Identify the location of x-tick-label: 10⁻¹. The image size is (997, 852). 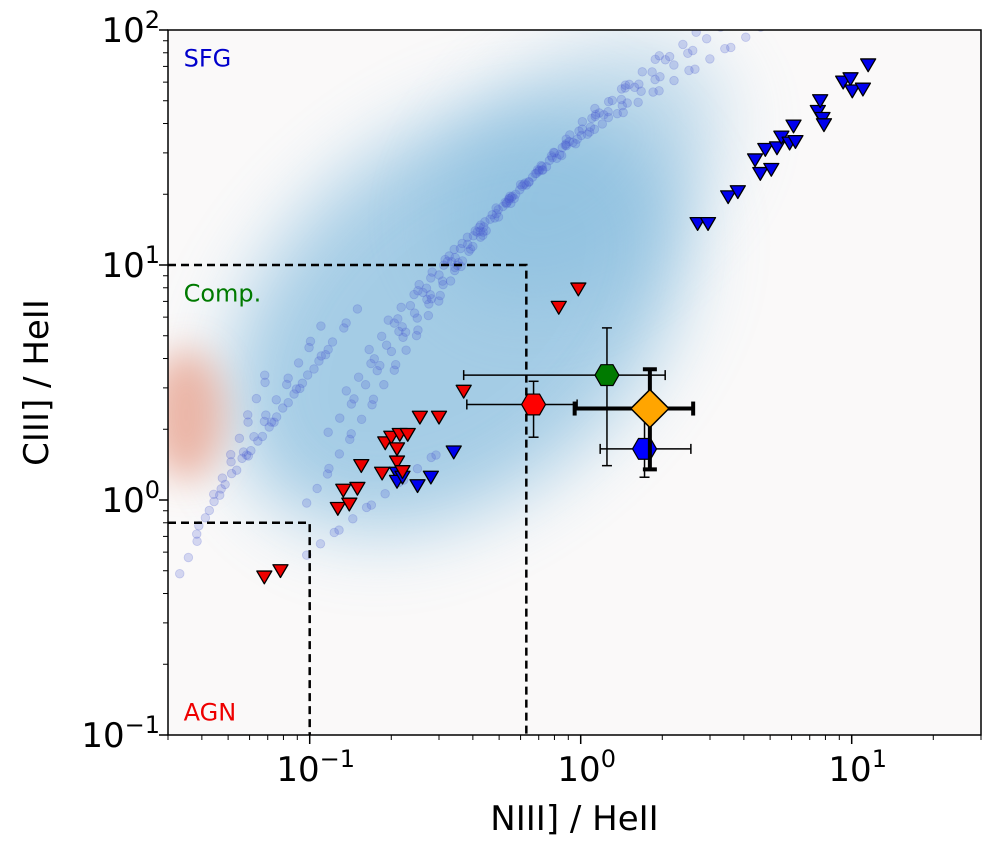
(315, 767).